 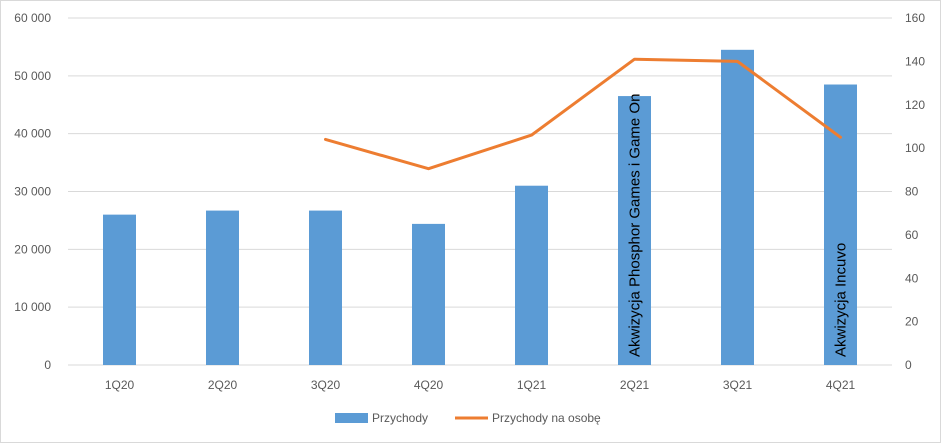 I want to click on right-axis-ticks: 0 20 40 60 80 100 120 140 160, so click(x=915, y=191).